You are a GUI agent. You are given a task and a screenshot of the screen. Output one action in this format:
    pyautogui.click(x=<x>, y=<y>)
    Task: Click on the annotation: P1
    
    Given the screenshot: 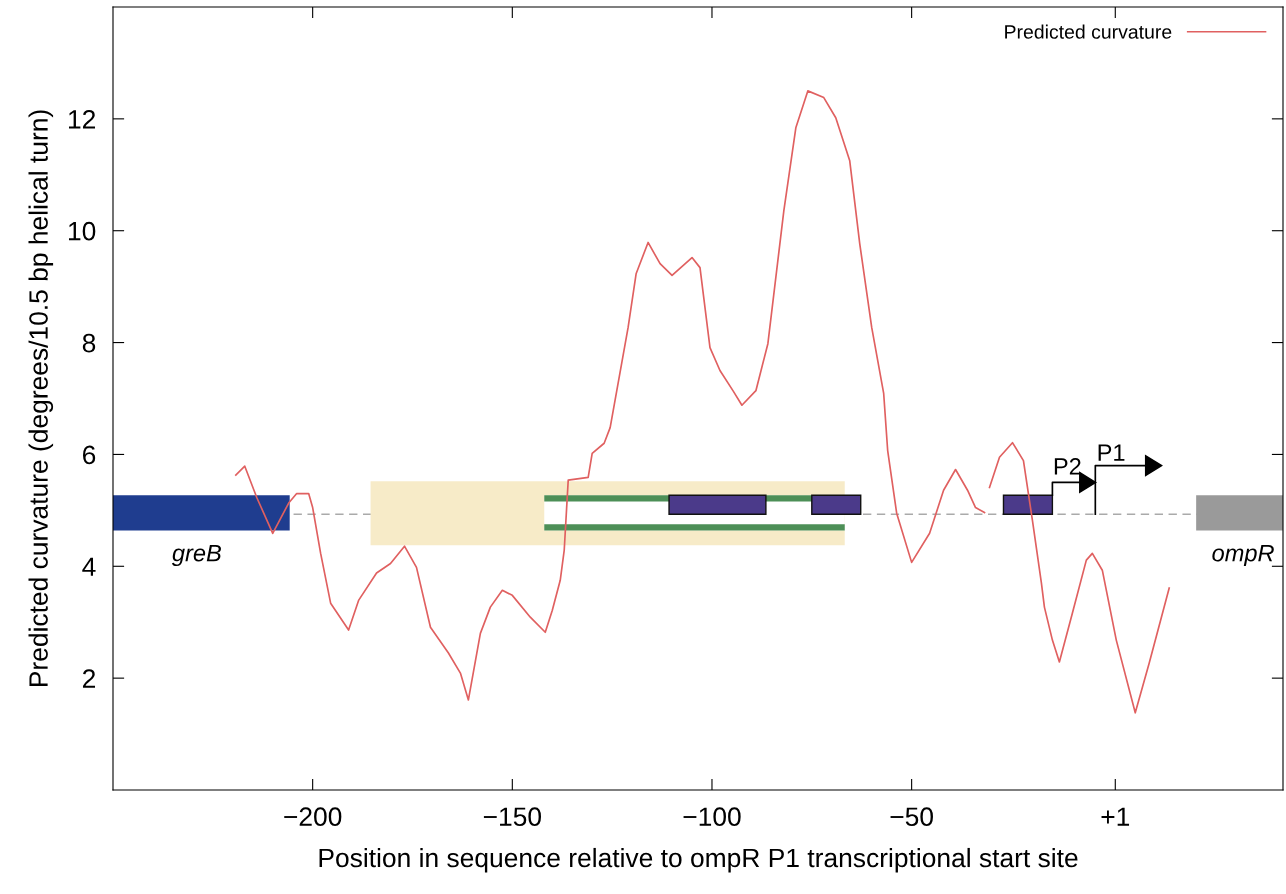 What is the action you would take?
    pyautogui.click(x=1111, y=452)
    